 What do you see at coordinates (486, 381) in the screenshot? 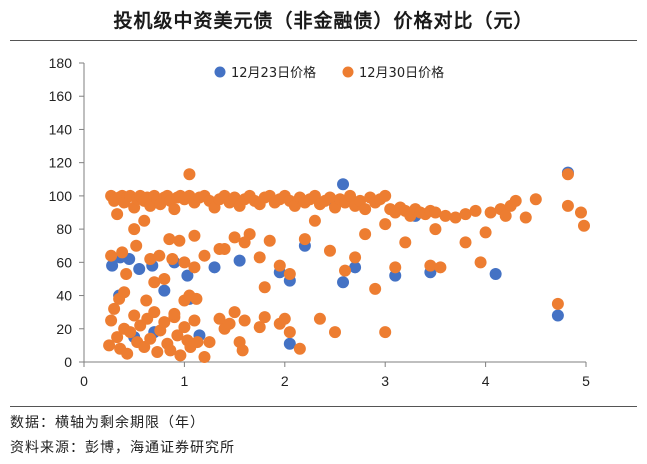
I see `x-tick-label: 4` at bounding box center [486, 381].